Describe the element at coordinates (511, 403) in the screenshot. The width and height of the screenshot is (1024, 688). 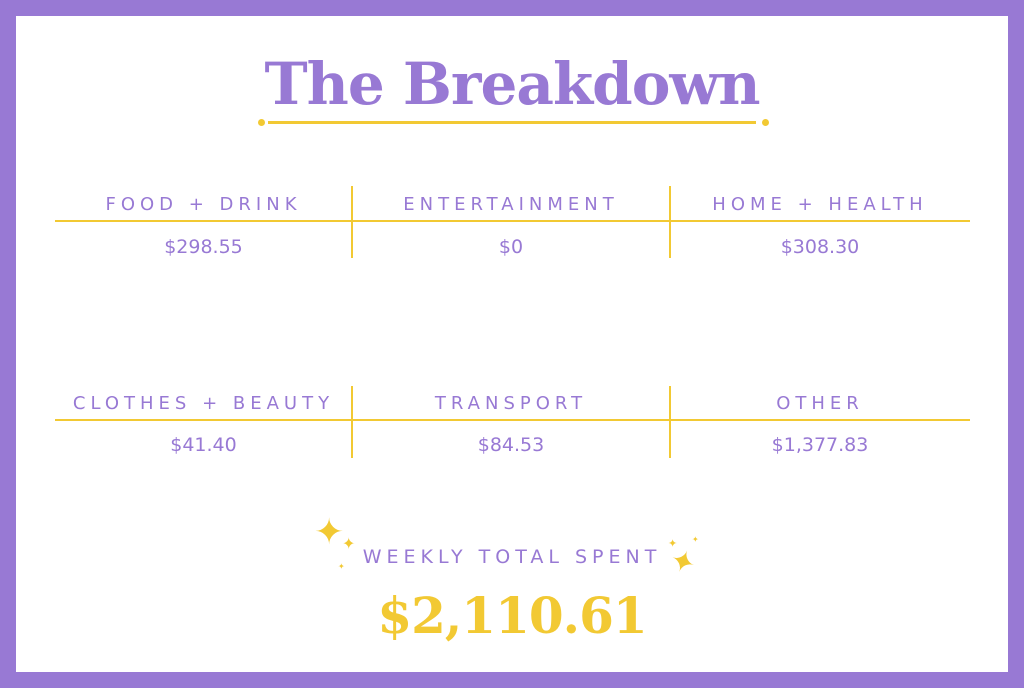
I see `category-label: TRANSPORT` at that location.